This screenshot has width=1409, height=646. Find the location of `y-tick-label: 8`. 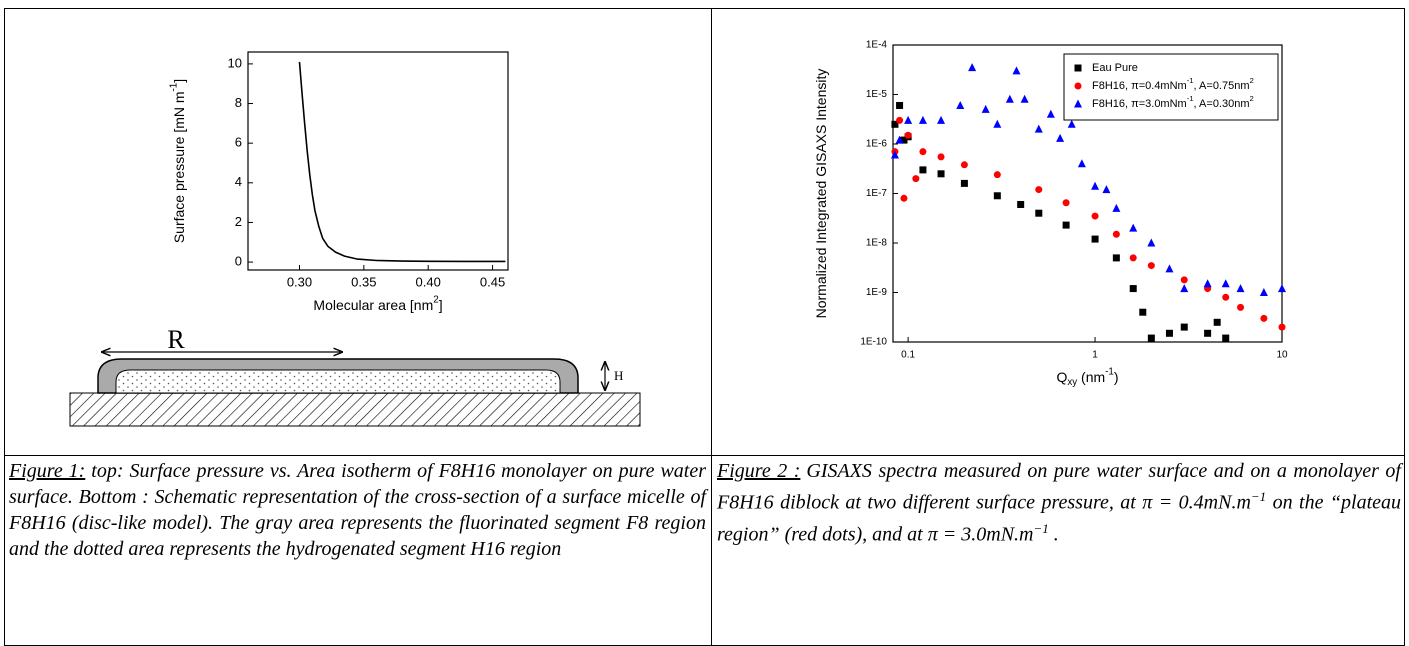

y-tick-label: 8 is located at coordinates (238, 102).